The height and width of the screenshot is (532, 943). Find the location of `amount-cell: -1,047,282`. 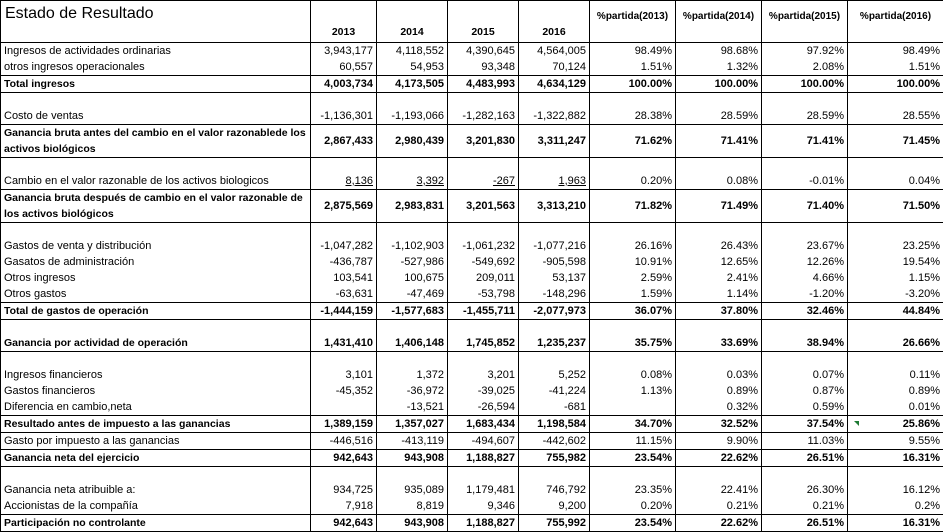

amount-cell: -1,047,282 is located at coordinates (344, 246).